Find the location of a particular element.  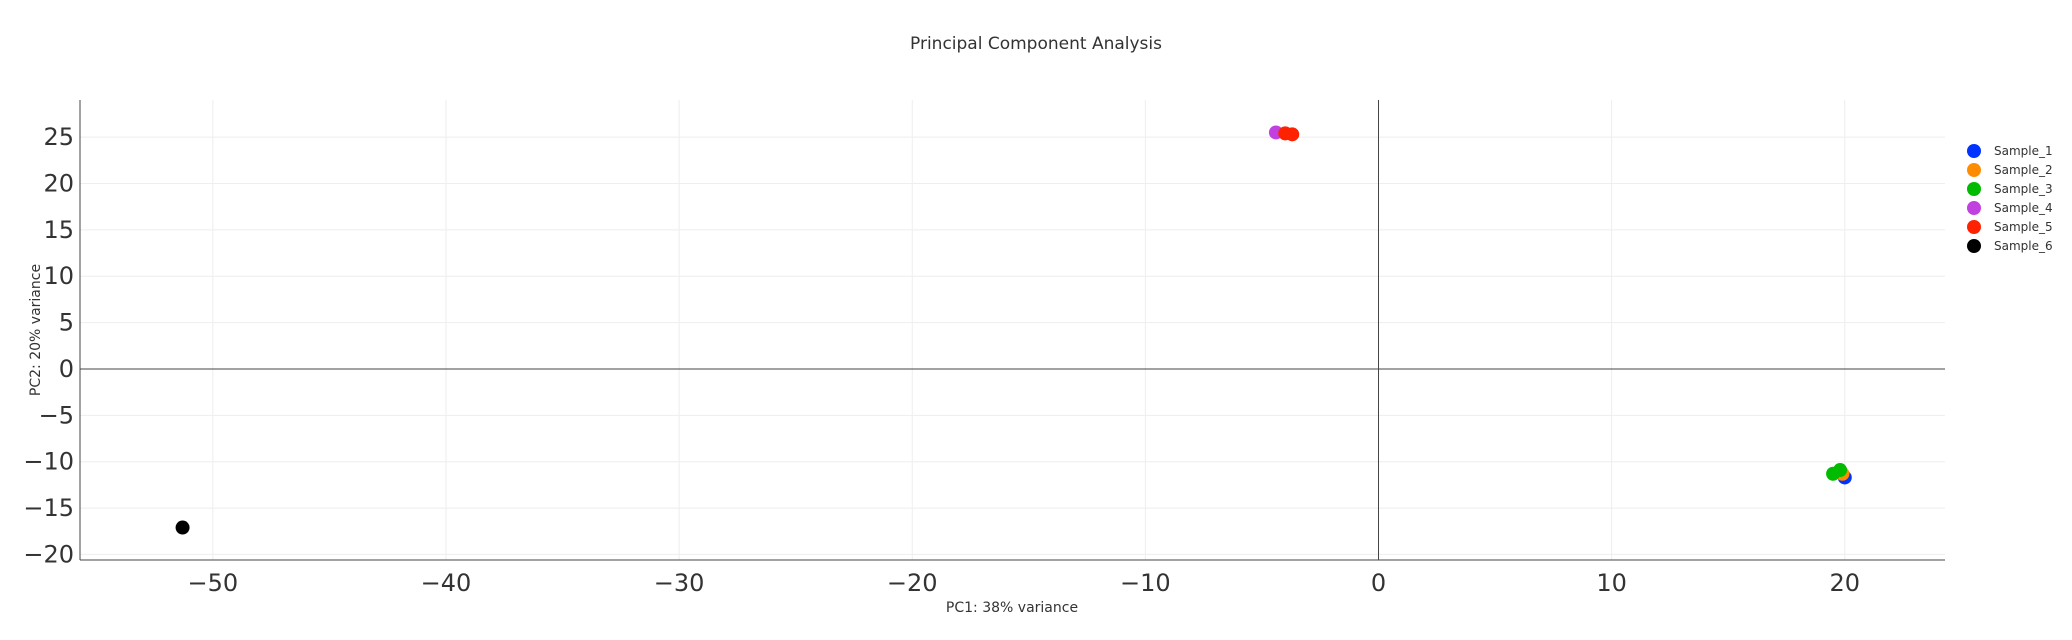

x-tick-label: 10 is located at coordinates (1611, 583).